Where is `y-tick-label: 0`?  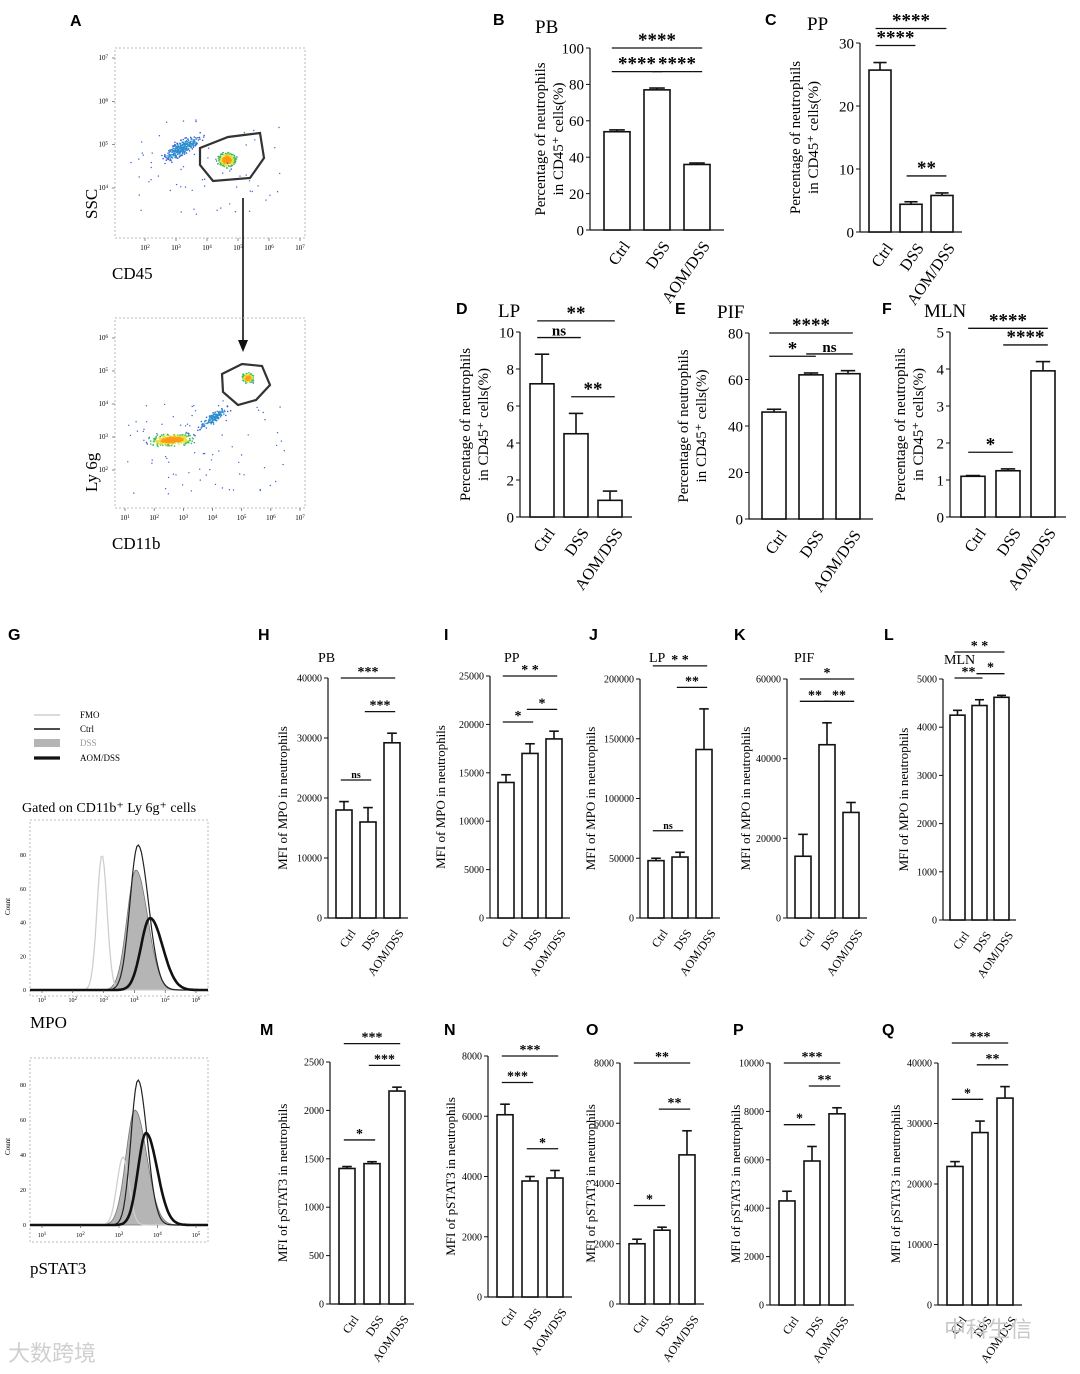 y-tick-label: 0 is located at coordinates (511, 518).